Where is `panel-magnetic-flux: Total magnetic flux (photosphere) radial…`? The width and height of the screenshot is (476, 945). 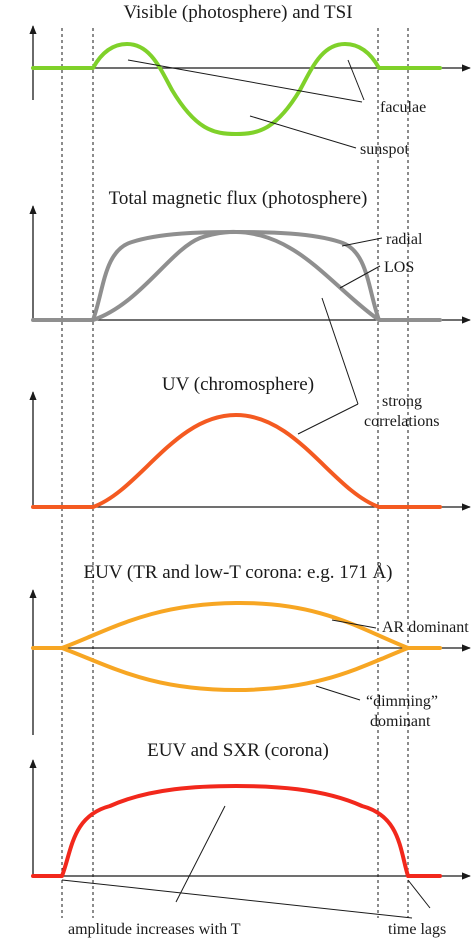 panel-magnetic-flux: Total magnetic flux (photosphere) radial… is located at coordinates (250, 256).